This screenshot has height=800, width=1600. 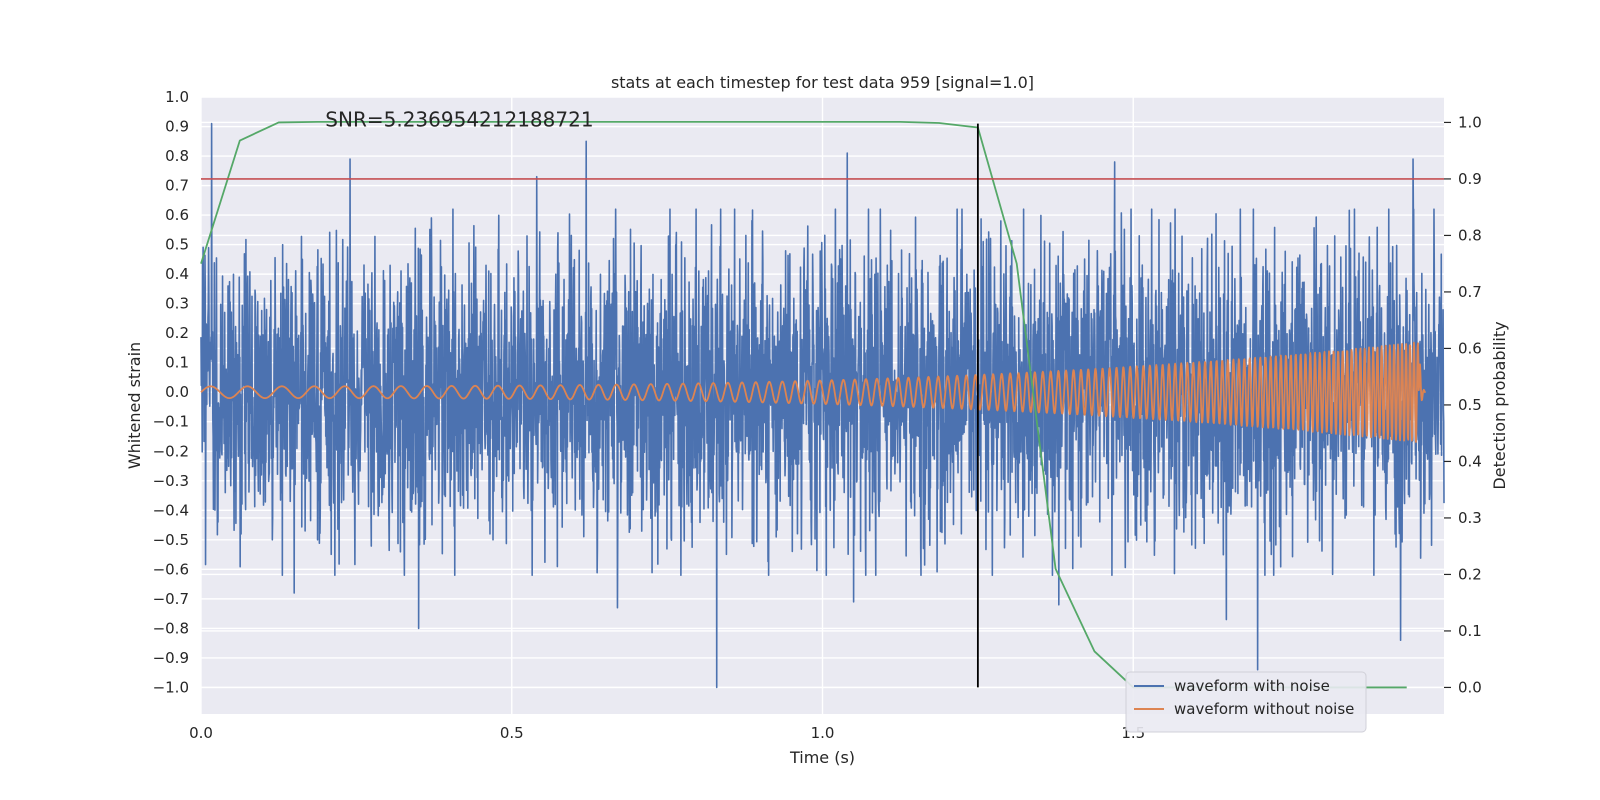 What do you see at coordinates (171, 658) in the screenshot?
I see `y-left-tick-label: −0.9` at bounding box center [171, 658].